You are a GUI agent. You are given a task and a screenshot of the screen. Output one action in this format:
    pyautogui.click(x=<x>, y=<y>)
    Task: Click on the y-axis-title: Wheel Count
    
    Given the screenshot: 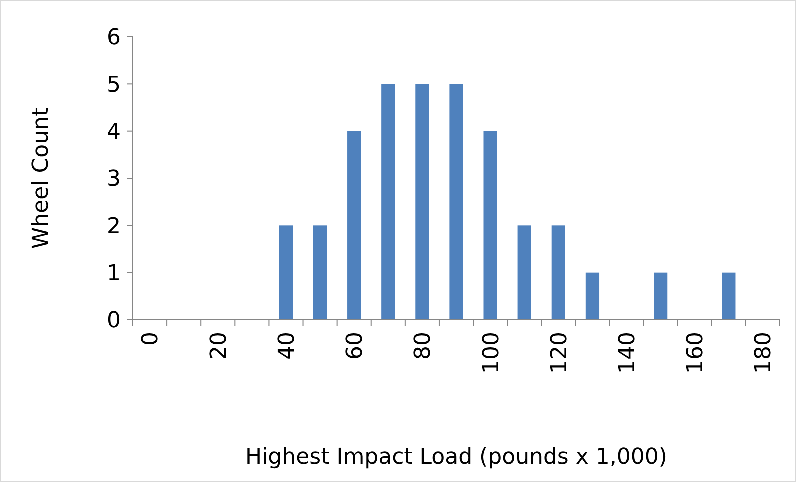 What is the action you would take?
    pyautogui.click(x=41, y=179)
    